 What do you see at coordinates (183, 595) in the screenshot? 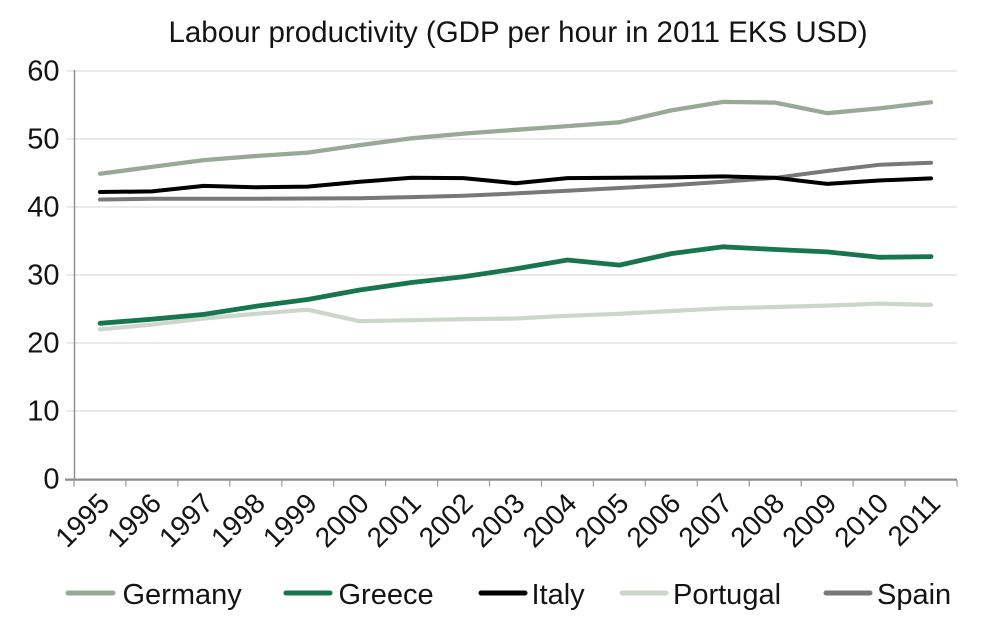
I see `svg-text: Germany` at bounding box center [183, 595].